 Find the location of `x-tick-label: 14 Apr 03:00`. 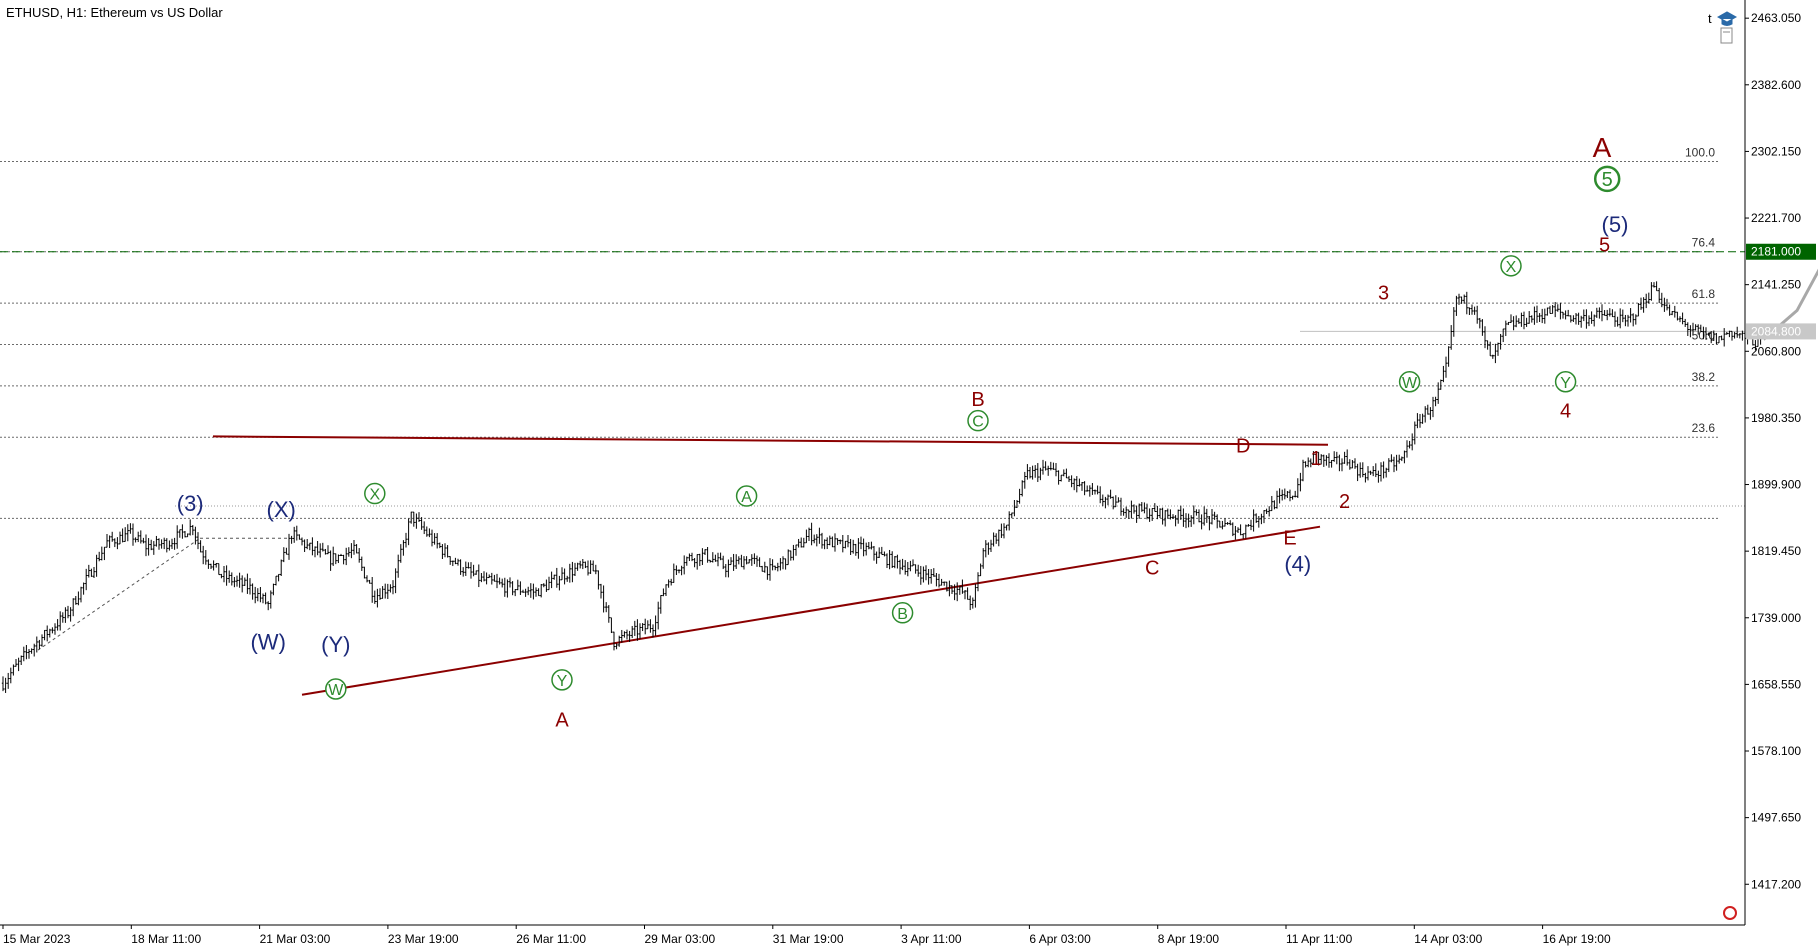

x-tick-label: 14 Apr 03:00 is located at coordinates (1448, 939).